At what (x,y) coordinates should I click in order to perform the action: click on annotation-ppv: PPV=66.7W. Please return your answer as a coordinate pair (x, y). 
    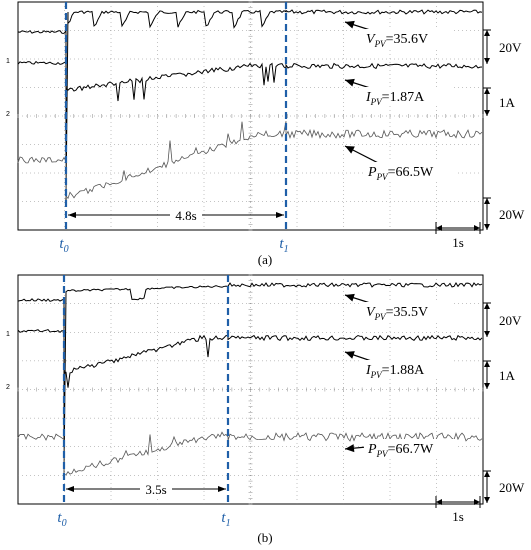
    Looking at the image, I should click on (400, 450).